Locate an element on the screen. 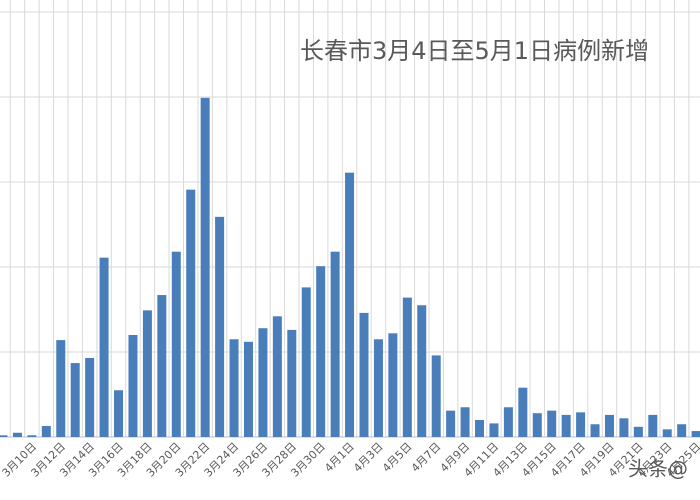 This screenshot has height=500, width=700. x-tick-label: 4月1日 is located at coordinates (339, 457).